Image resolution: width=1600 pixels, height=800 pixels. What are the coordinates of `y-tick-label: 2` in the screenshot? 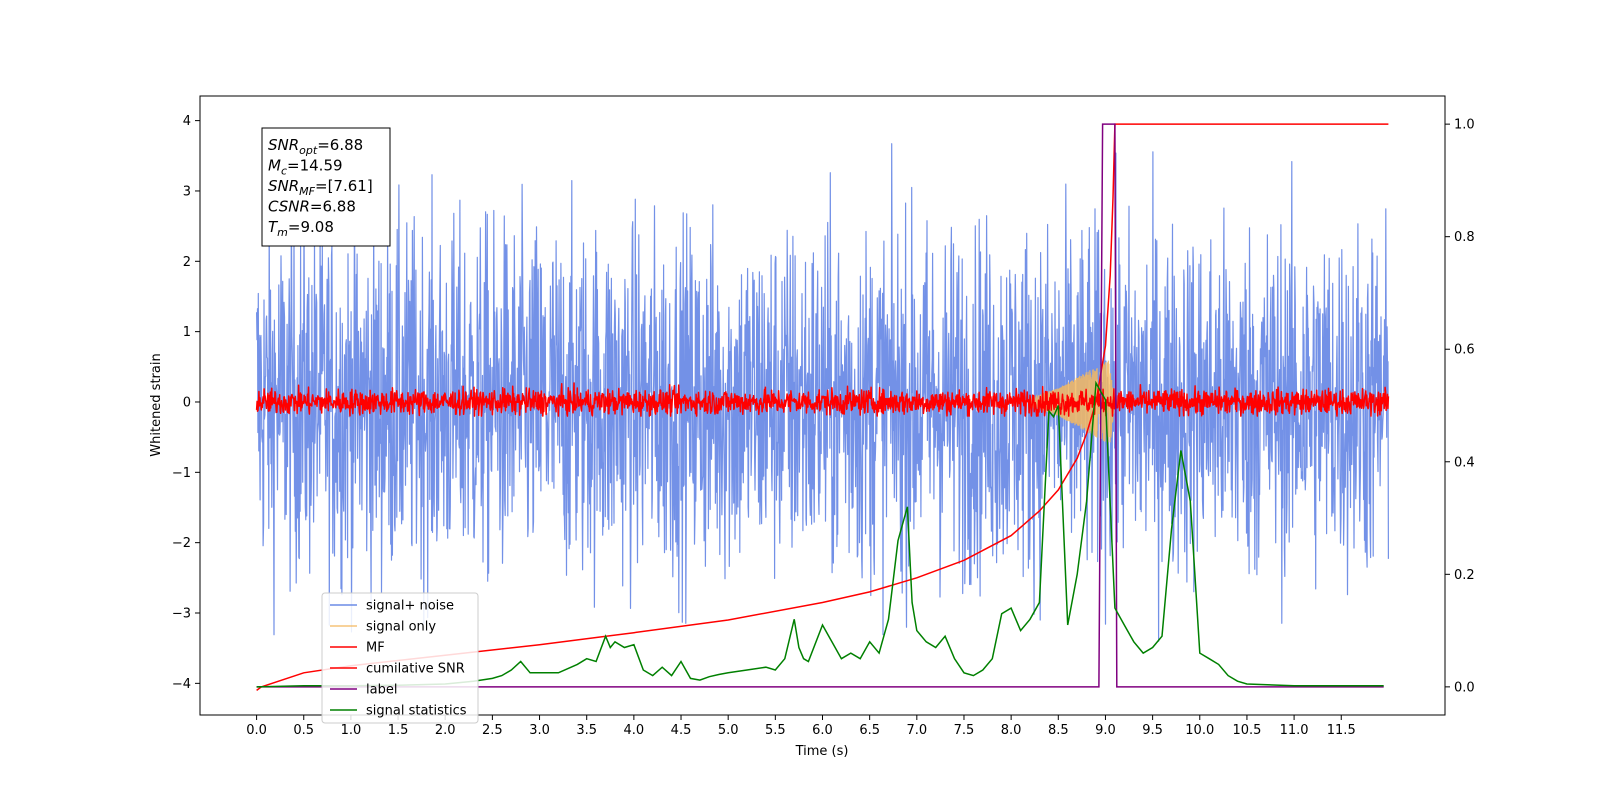 It's located at (187, 262).